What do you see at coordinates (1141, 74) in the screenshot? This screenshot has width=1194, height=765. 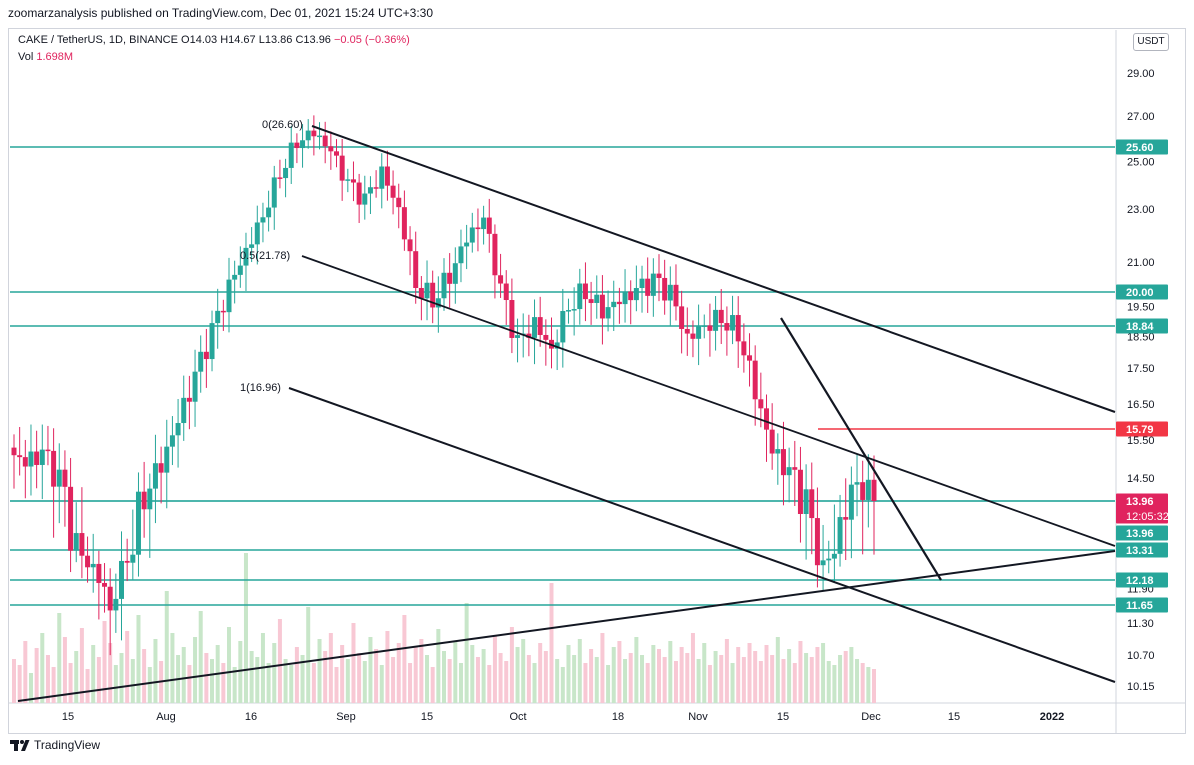 I see `price-axis-tick: 29.00` at bounding box center [1141, 74].